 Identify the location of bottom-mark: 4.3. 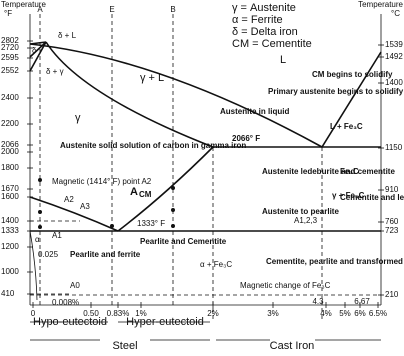
(318, 301).